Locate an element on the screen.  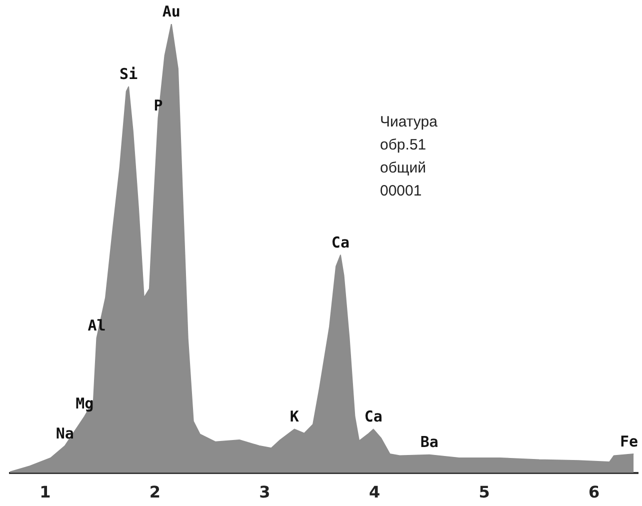
annotation: Au is located at coordinates (171, 11).